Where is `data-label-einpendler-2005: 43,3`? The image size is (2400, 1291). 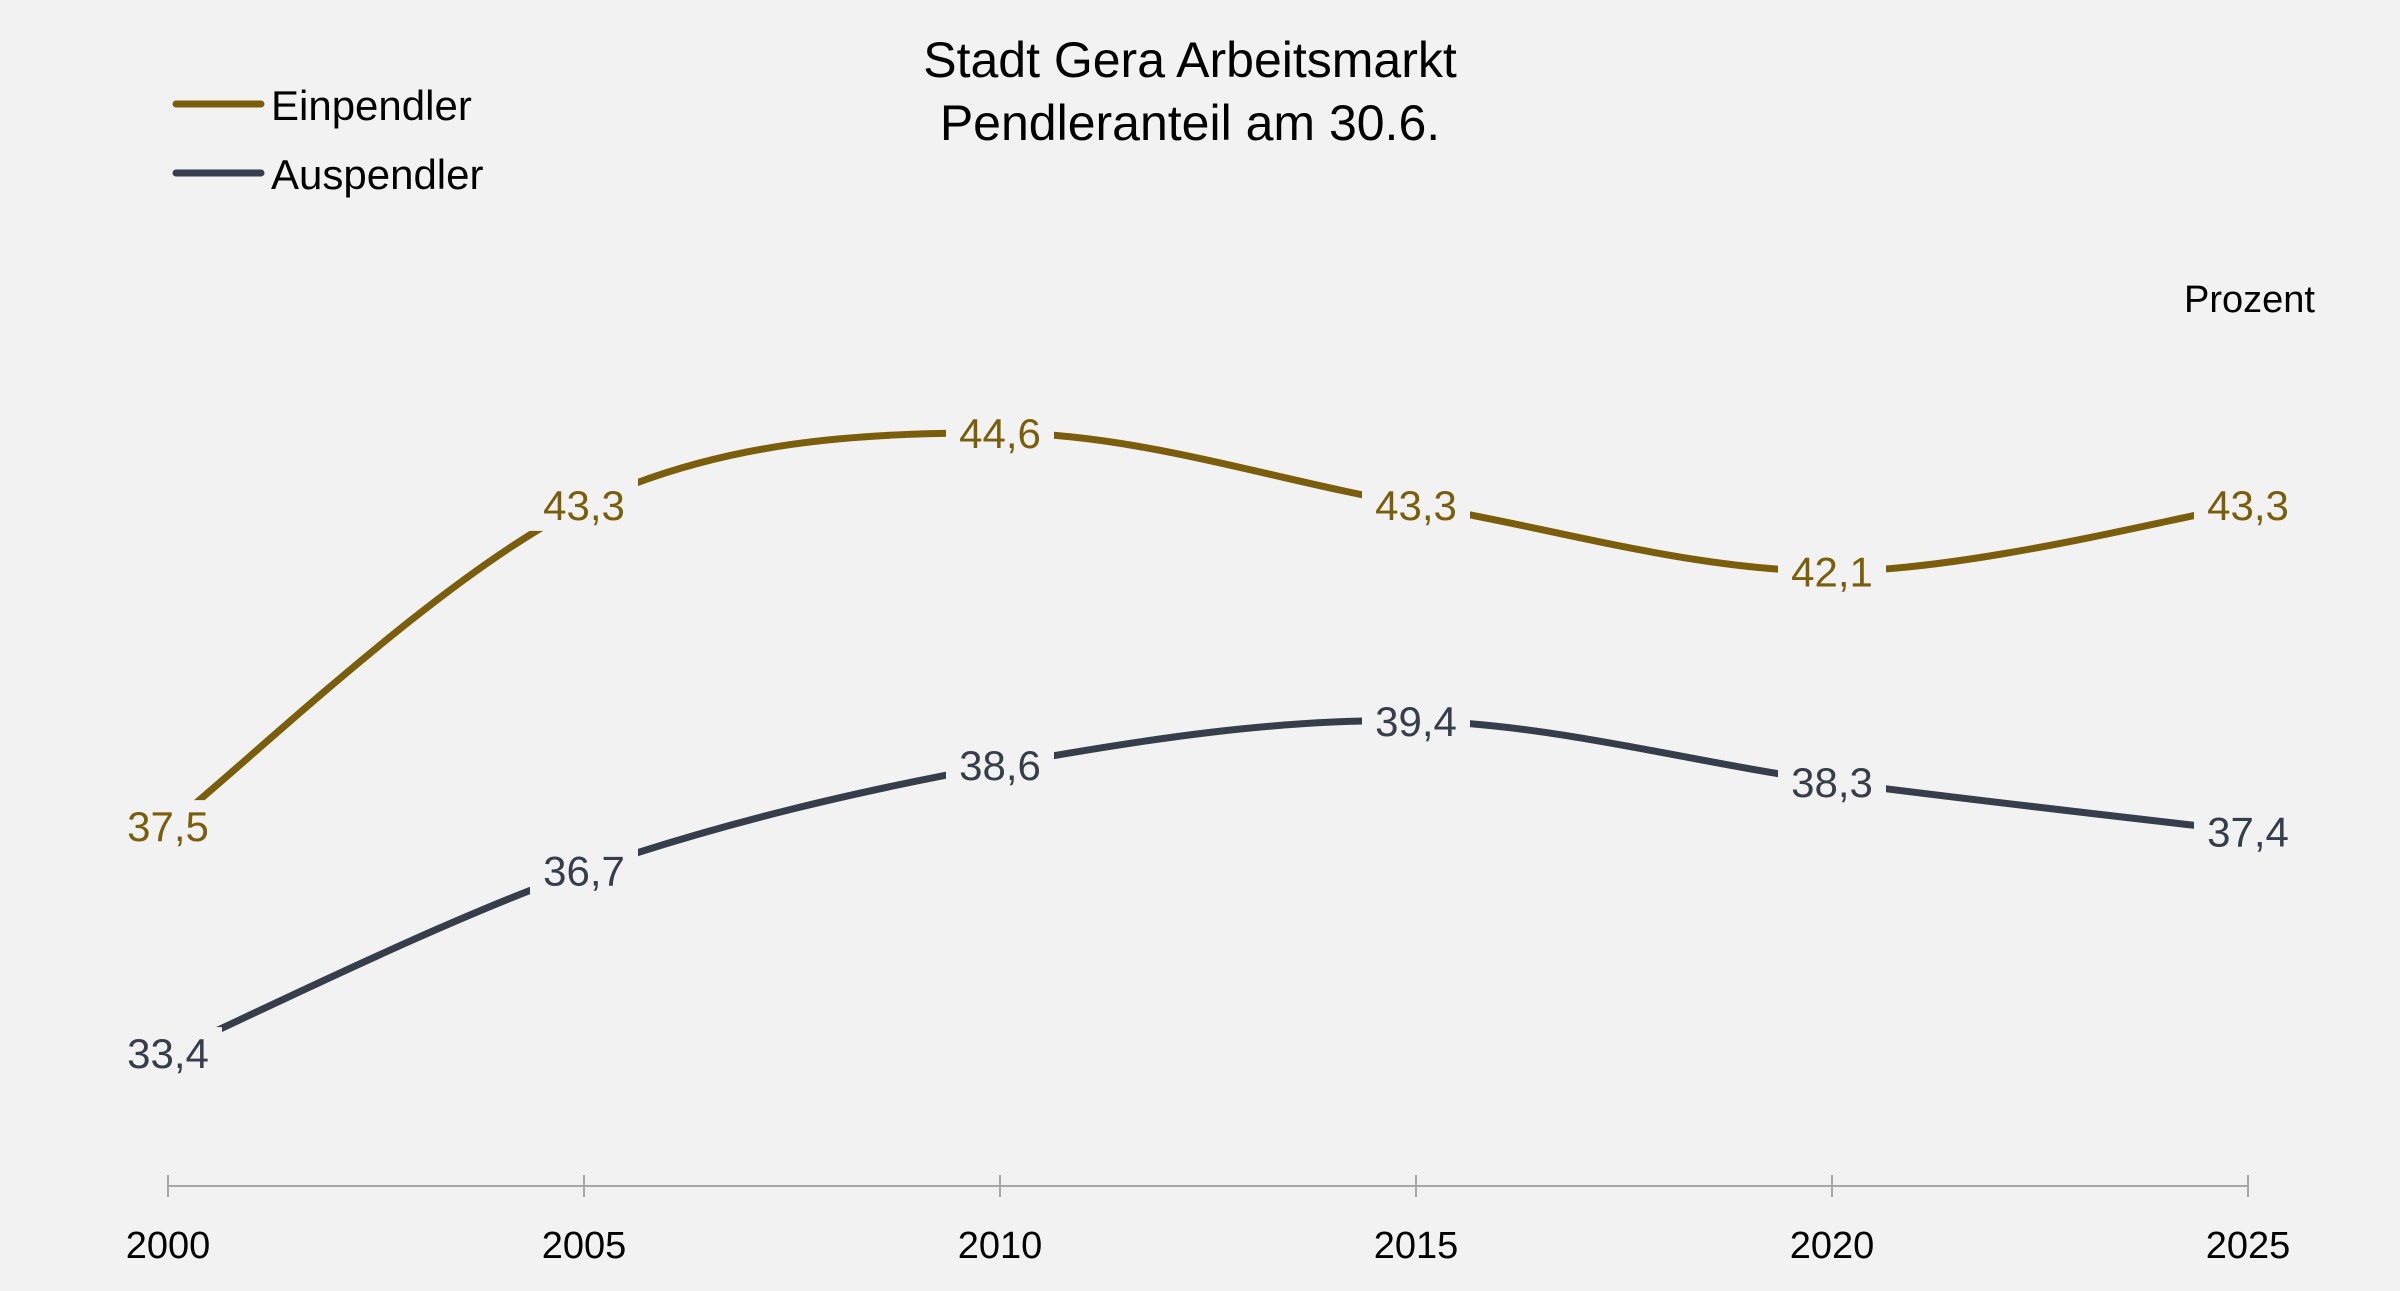 data-label-einpendler-2005: 43,3 is located at coordinates (584, 505).